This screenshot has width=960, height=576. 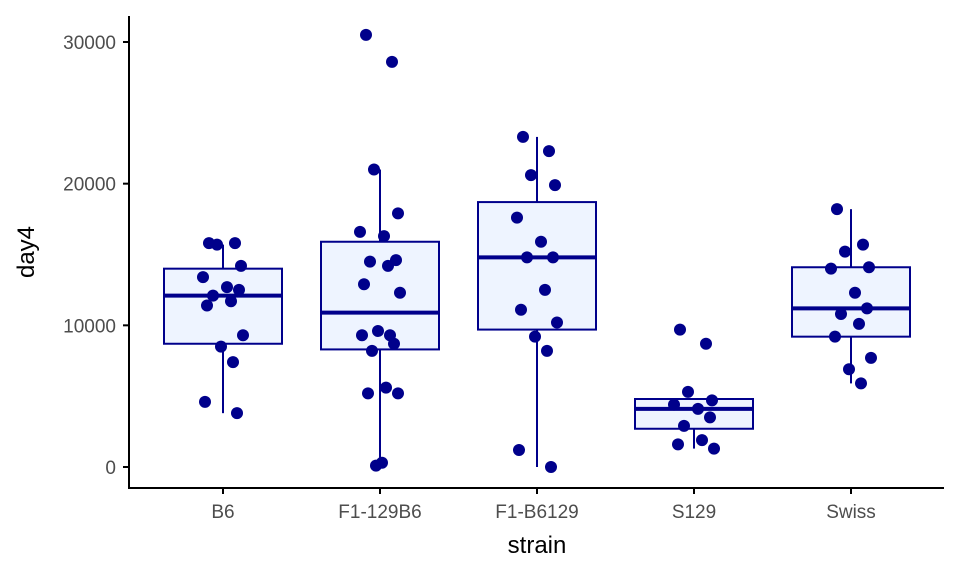 What do you see at coordinates (26, 252) in the screenshot?
I see `y-axis-title: day4` at bounding box center [26, 252].